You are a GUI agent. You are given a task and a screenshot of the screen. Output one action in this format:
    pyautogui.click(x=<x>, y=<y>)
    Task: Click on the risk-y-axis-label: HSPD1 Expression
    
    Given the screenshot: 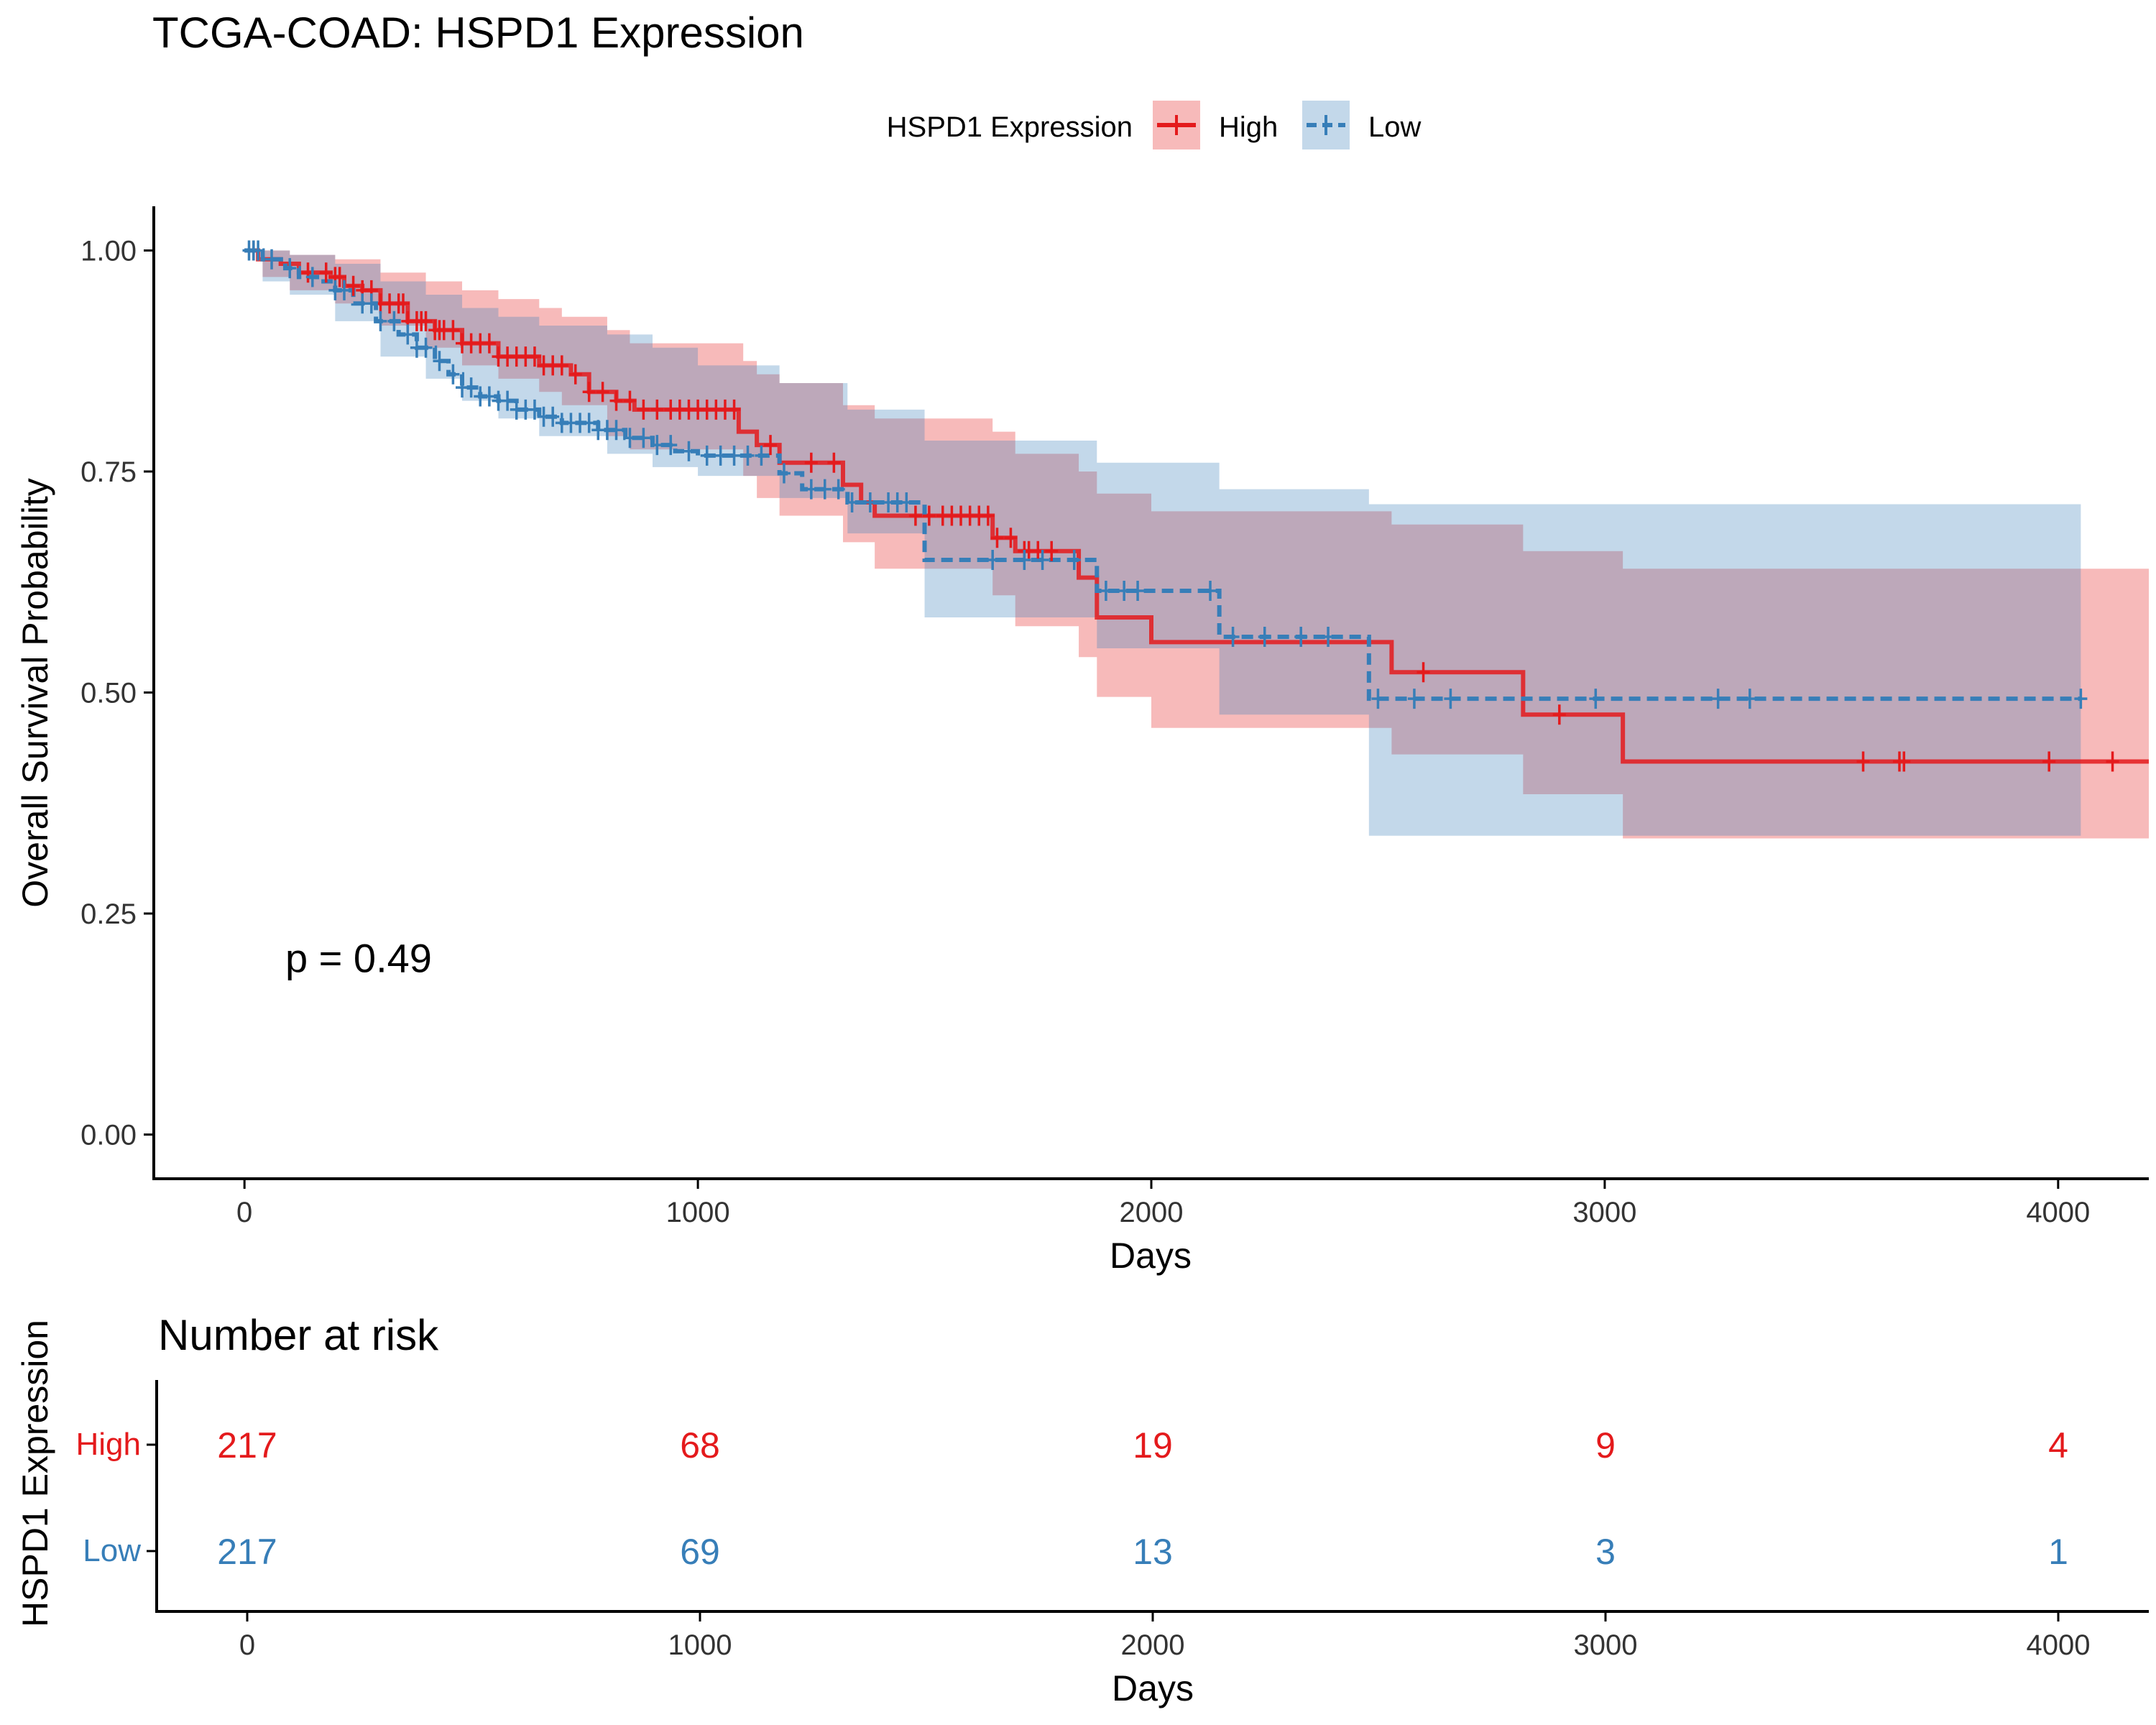 What is the action you would take?
    pyautogui.click(x=35, y=1473)
    